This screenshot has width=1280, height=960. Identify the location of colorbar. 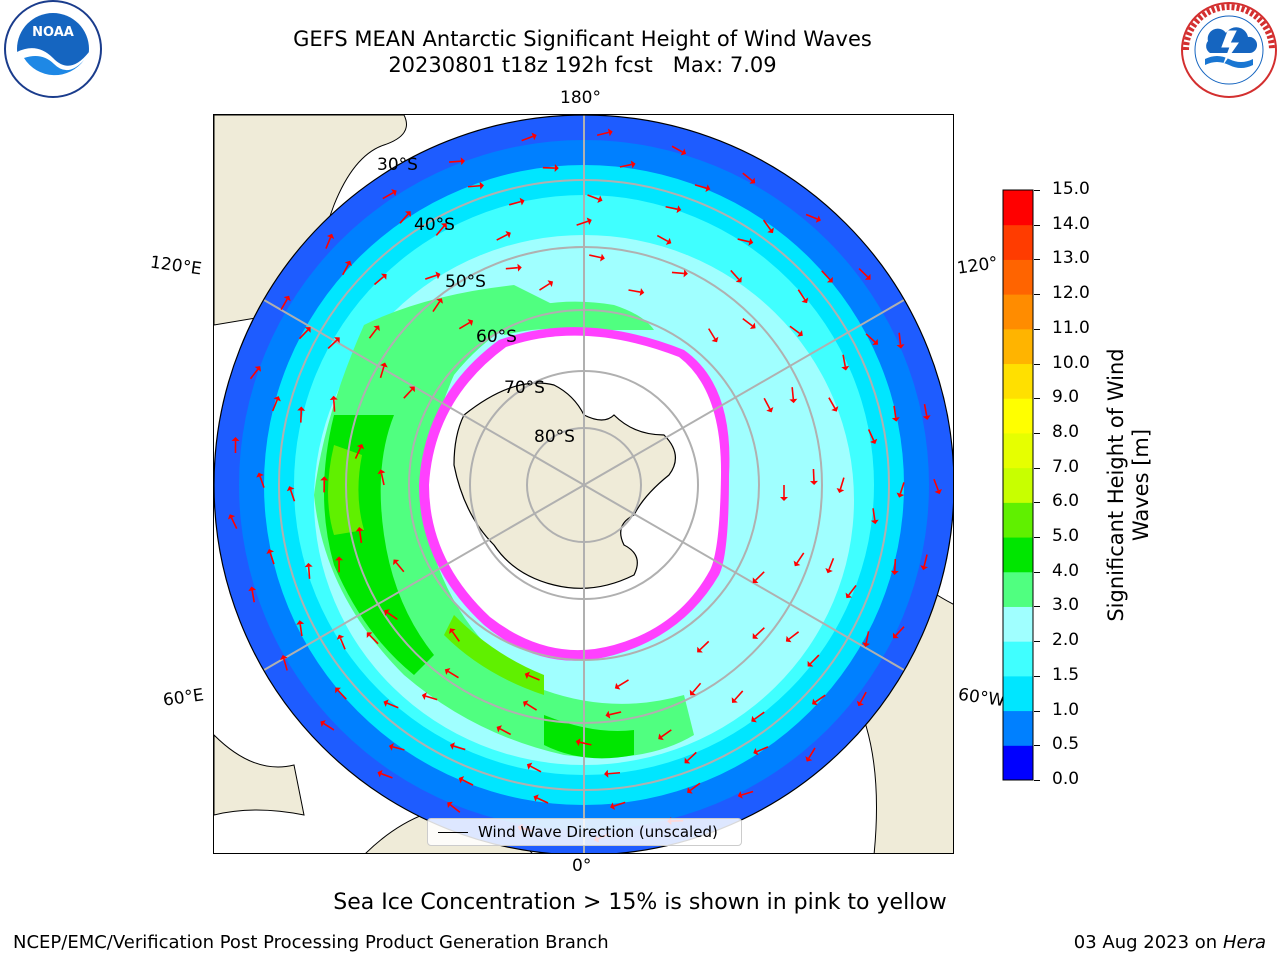
(1018, 485).